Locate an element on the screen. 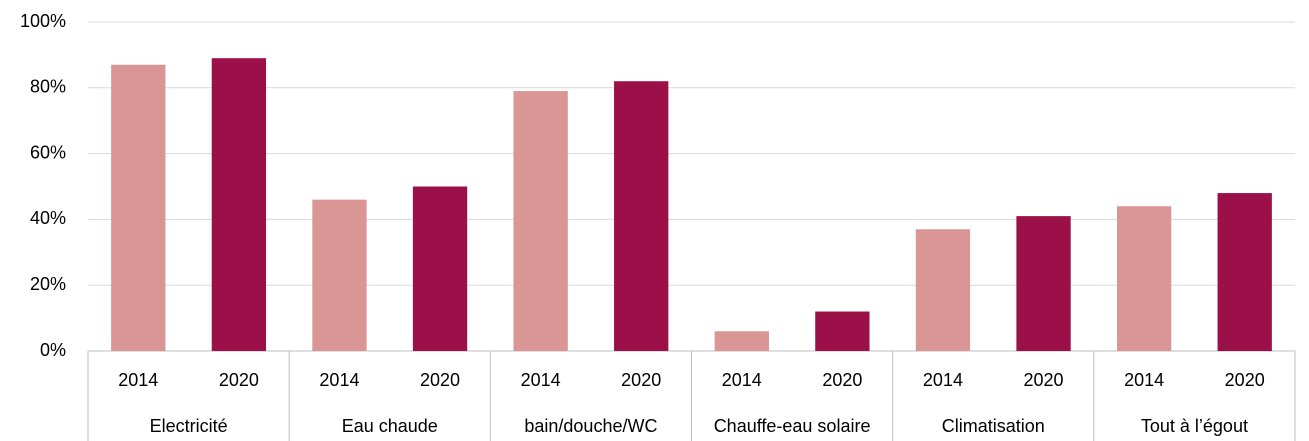 The width and height of the screenshot is (1309, 441). y-tick-label: 100% is located at coordinates (43, 21).